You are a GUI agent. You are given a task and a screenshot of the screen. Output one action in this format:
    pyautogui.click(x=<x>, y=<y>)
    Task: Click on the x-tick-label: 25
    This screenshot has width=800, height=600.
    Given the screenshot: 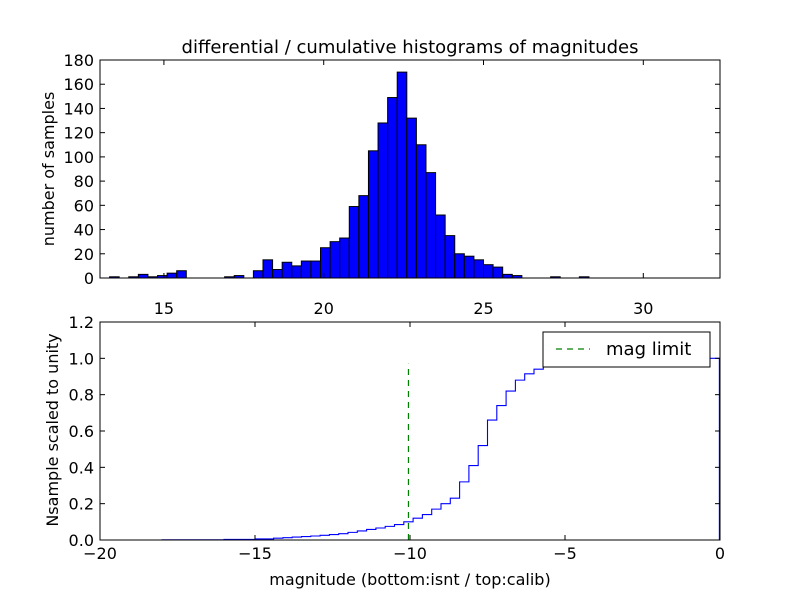 What is the action you would take?
    pyautogui.click(x=483, y=308)
    